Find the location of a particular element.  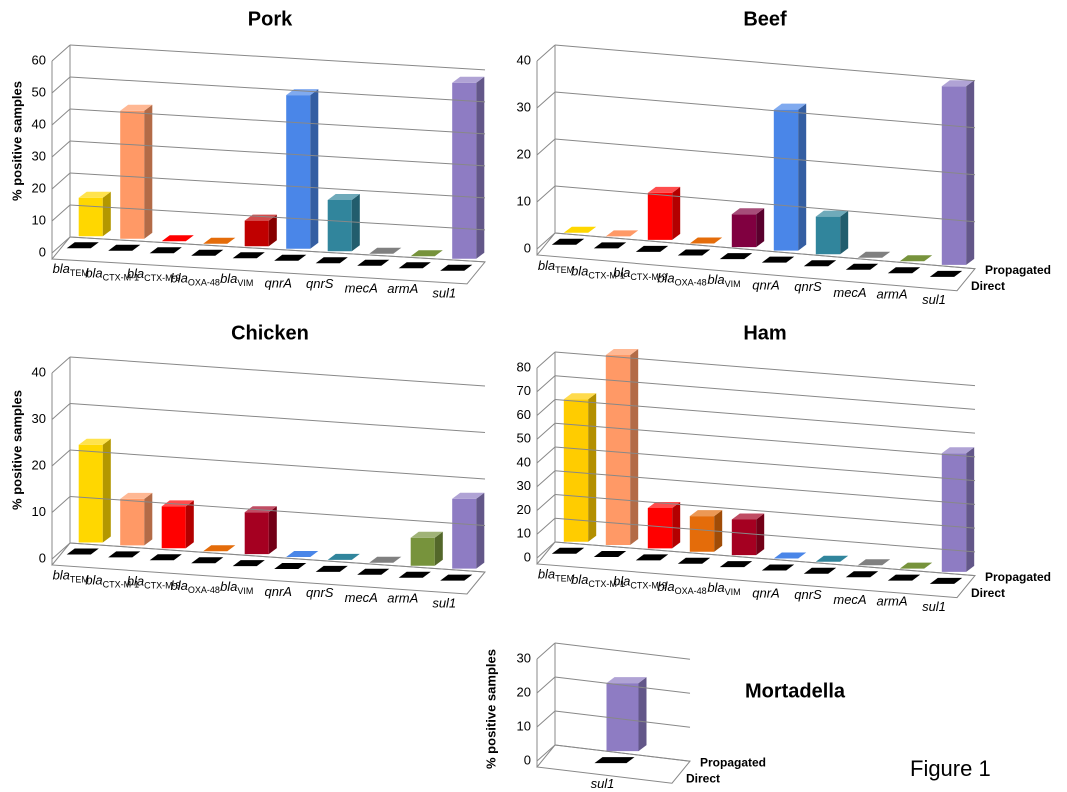

x-tick-label: qnrS is located at coordinates (808, 594).